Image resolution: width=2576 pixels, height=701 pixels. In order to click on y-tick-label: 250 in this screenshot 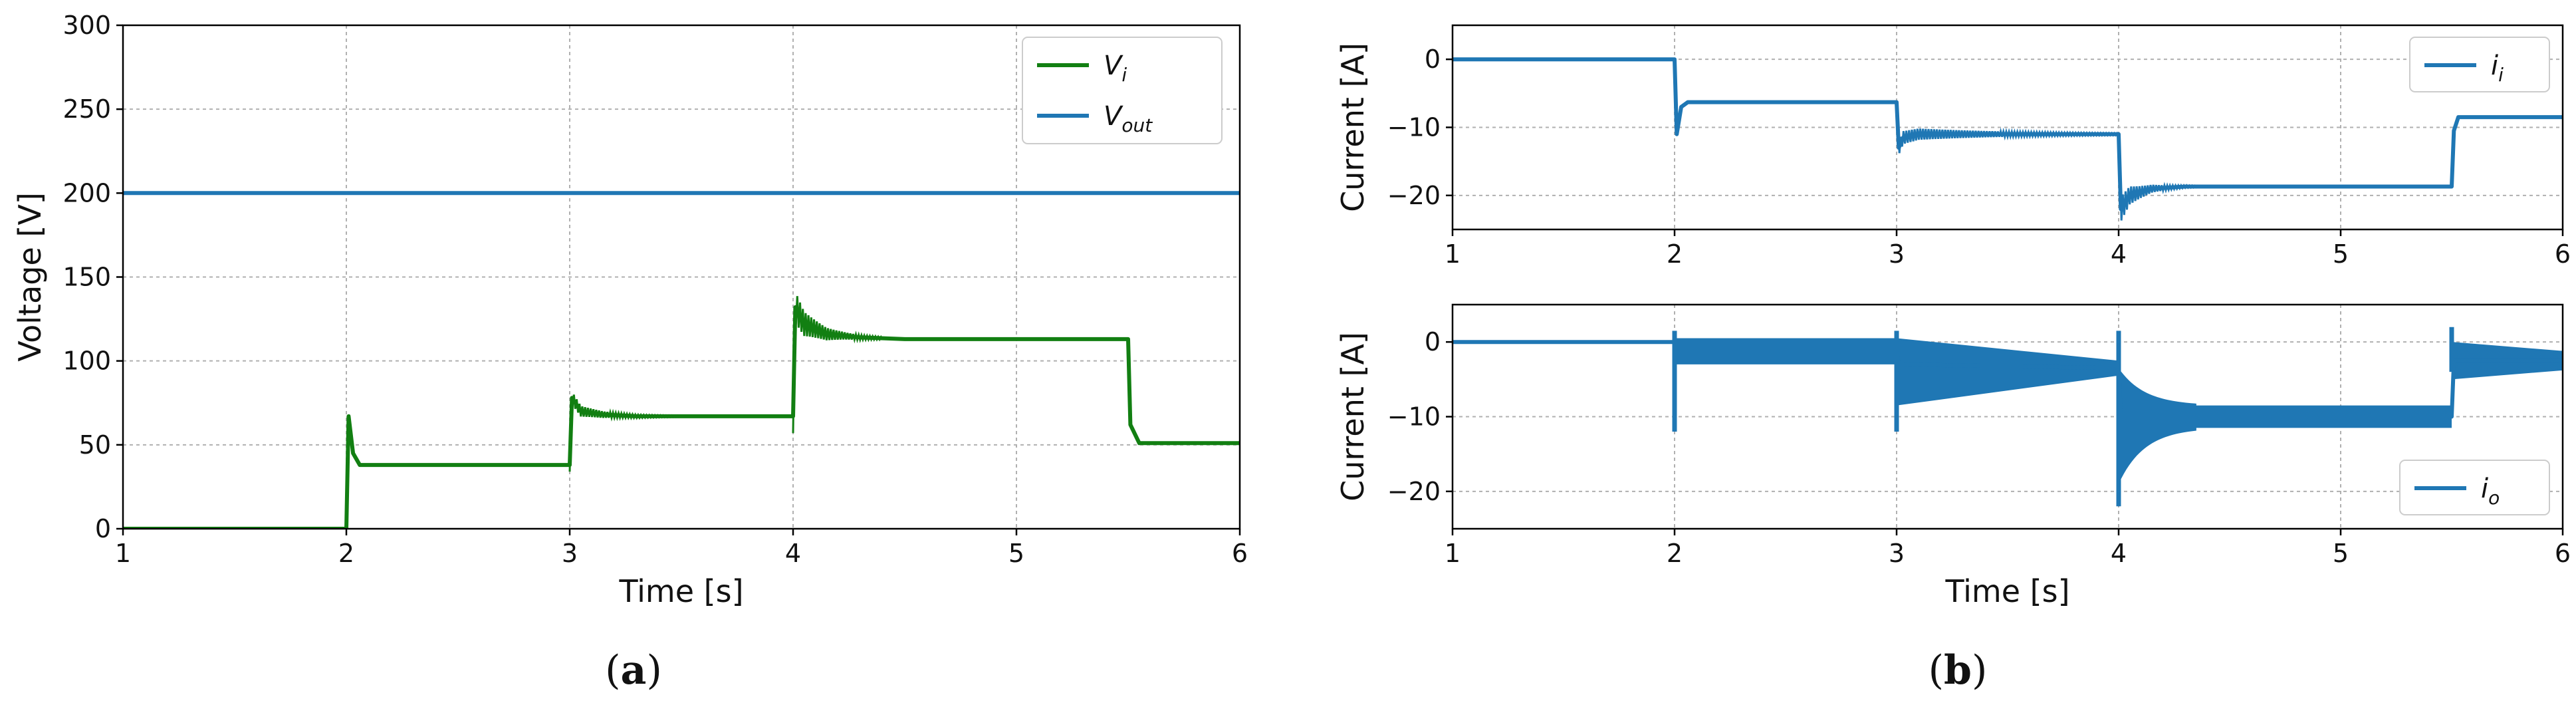, I will do `click(86, 109)`.